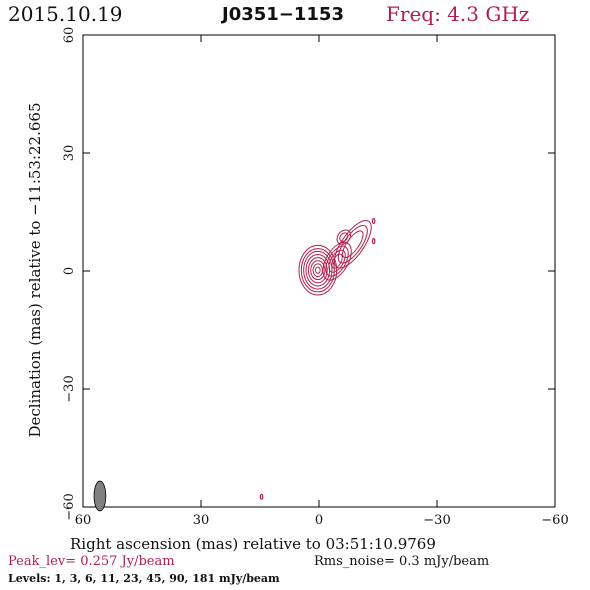 The image size is (590, 590). I want to click on beam-ellipse-group, so click(100, 496).